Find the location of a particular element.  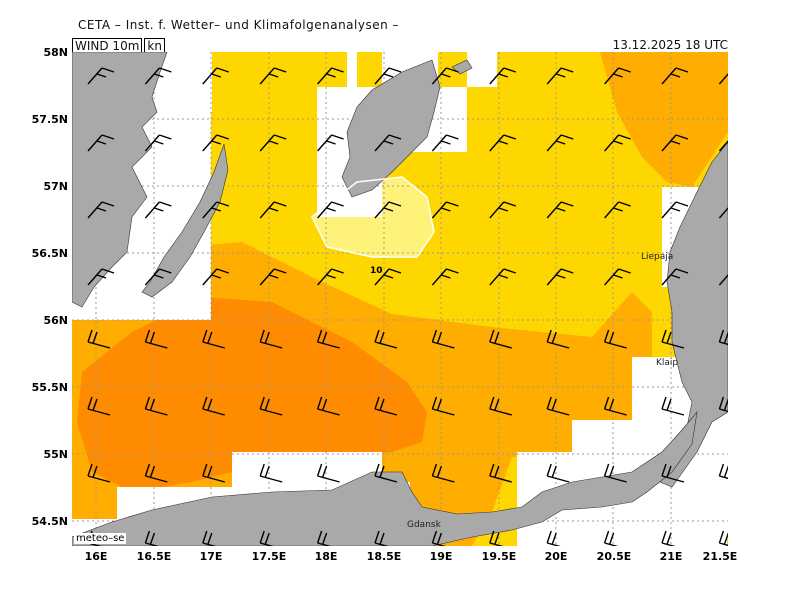

lon-label: 19.5E is located at coordinates (499, 556).